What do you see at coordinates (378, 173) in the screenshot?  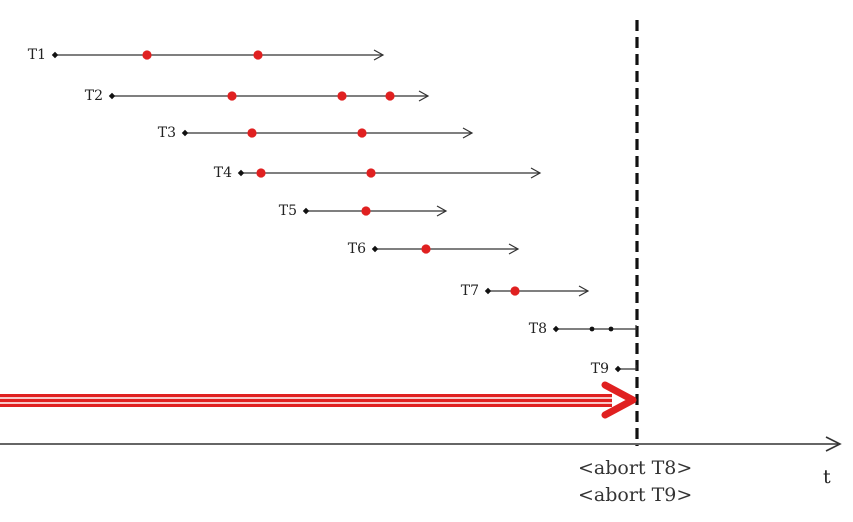 I see `transaction-t4: T4` at bounding box center [378, 173].